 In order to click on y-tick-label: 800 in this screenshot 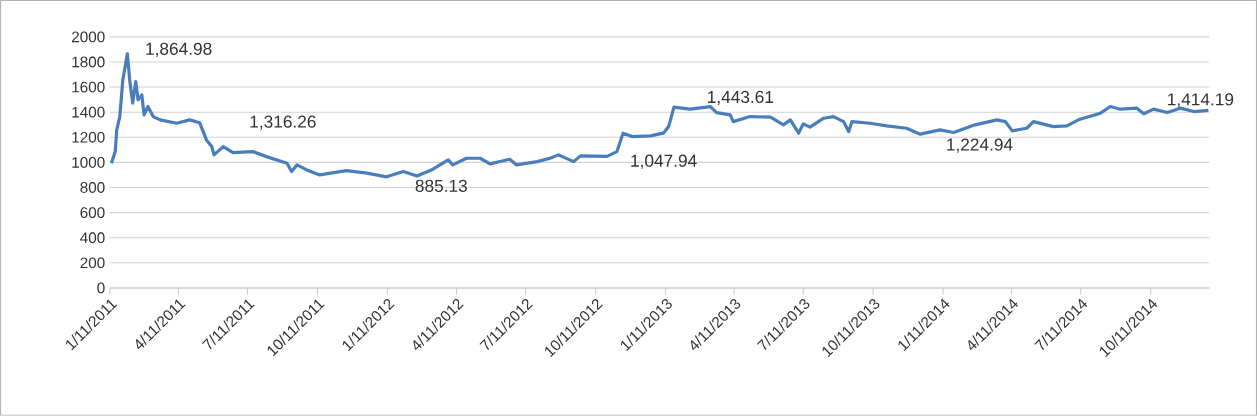, I will do `click(92, 187)`.